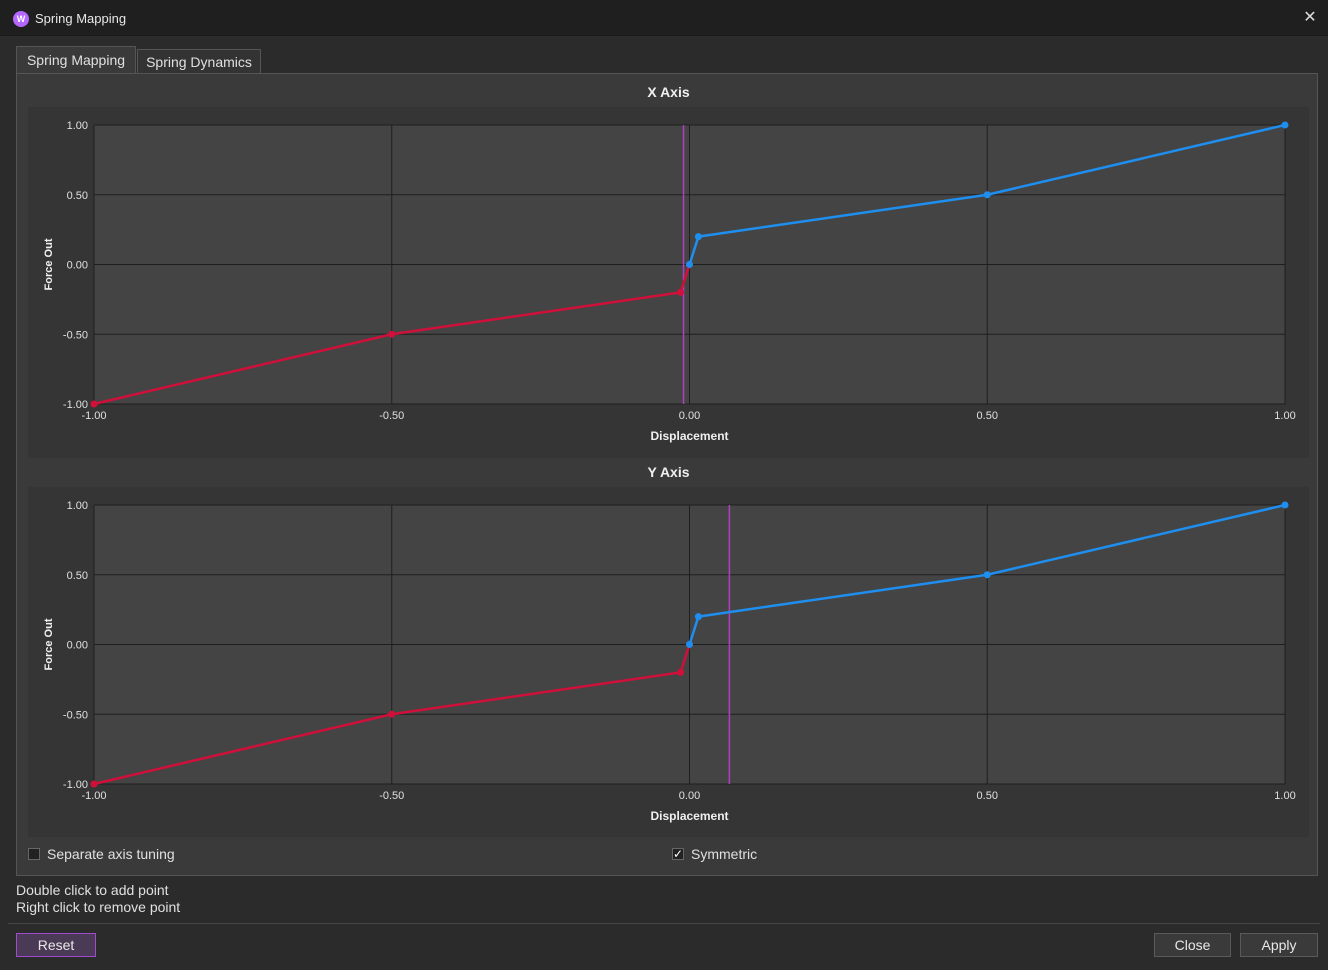 Image resolution: width=1328 pixels, height=970 pixels. I want to click on symmetric-label: Symmetric, so click(724, 854).